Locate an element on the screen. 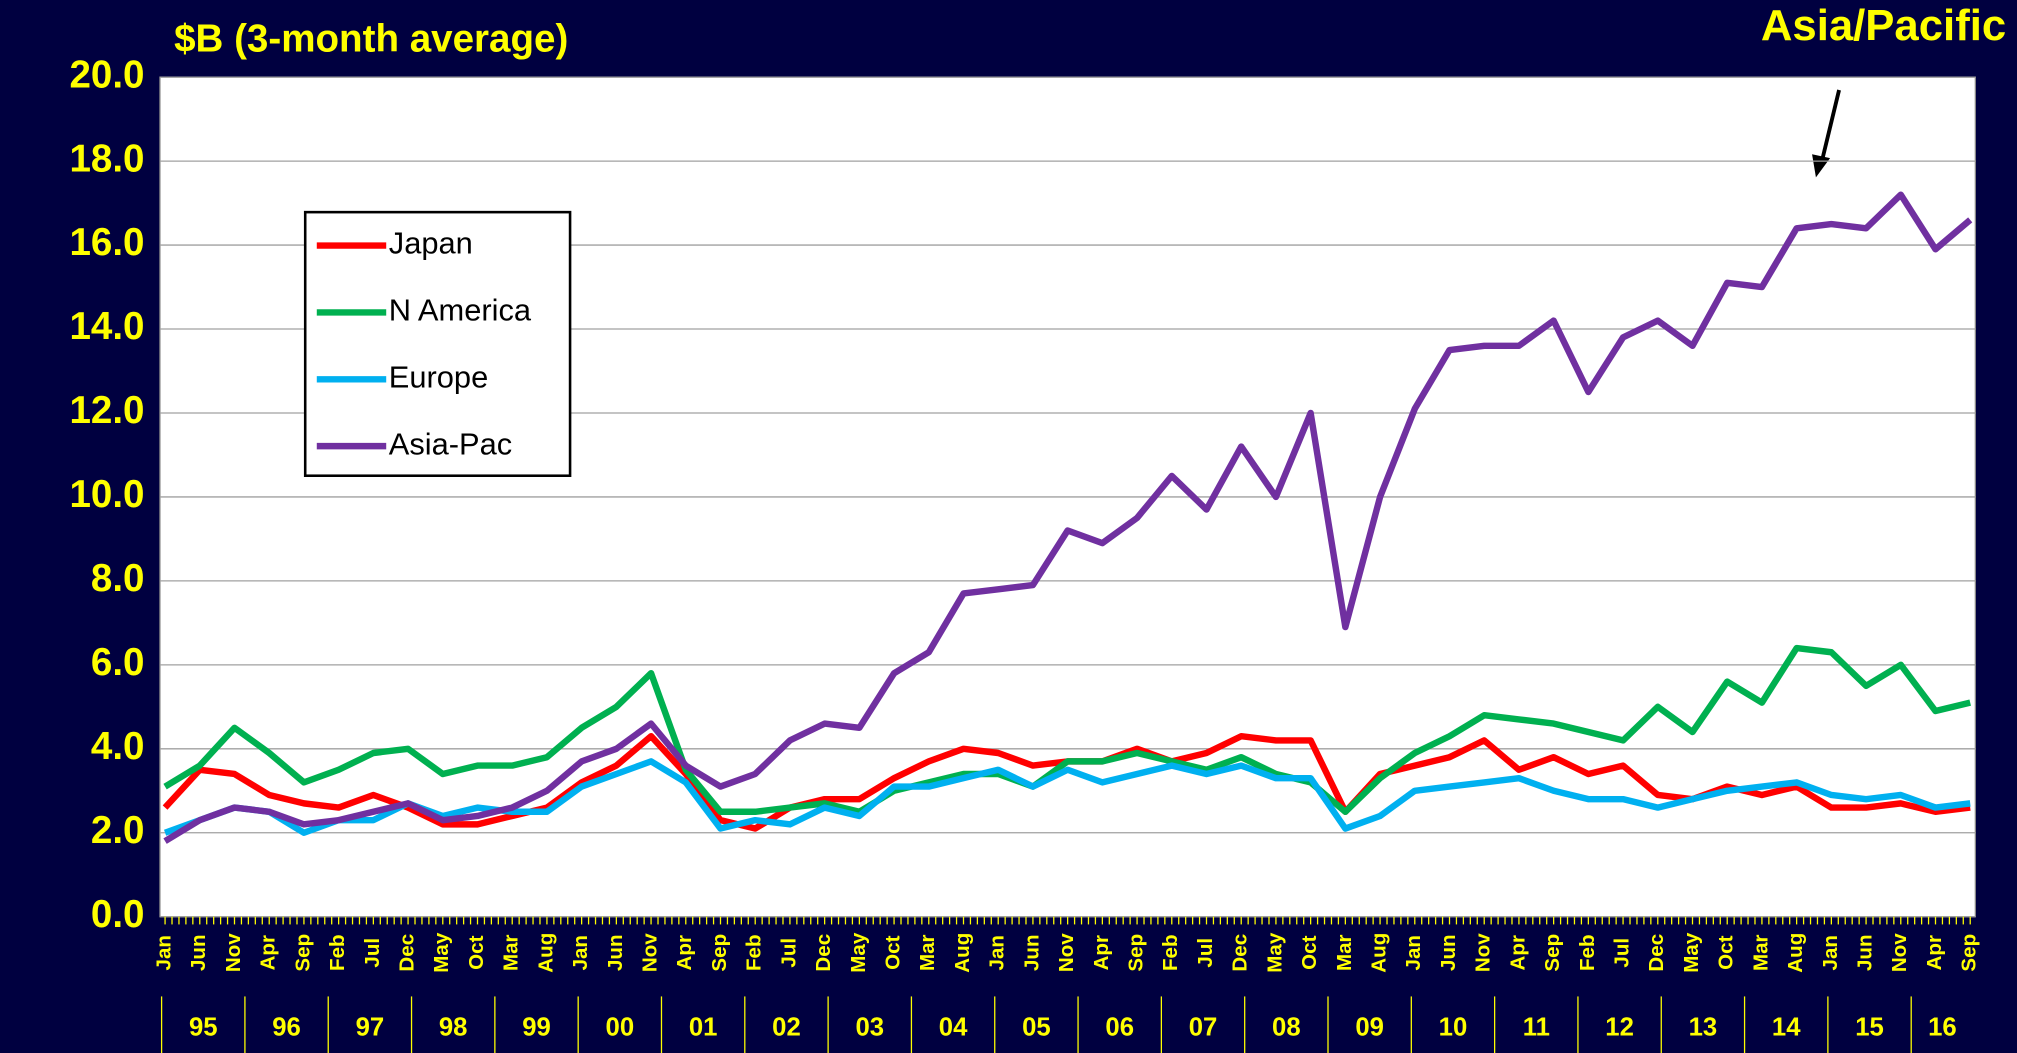 This screenshot has height=1053, width=2017. year-label: 07 is located at coordinates (1203, 1027).